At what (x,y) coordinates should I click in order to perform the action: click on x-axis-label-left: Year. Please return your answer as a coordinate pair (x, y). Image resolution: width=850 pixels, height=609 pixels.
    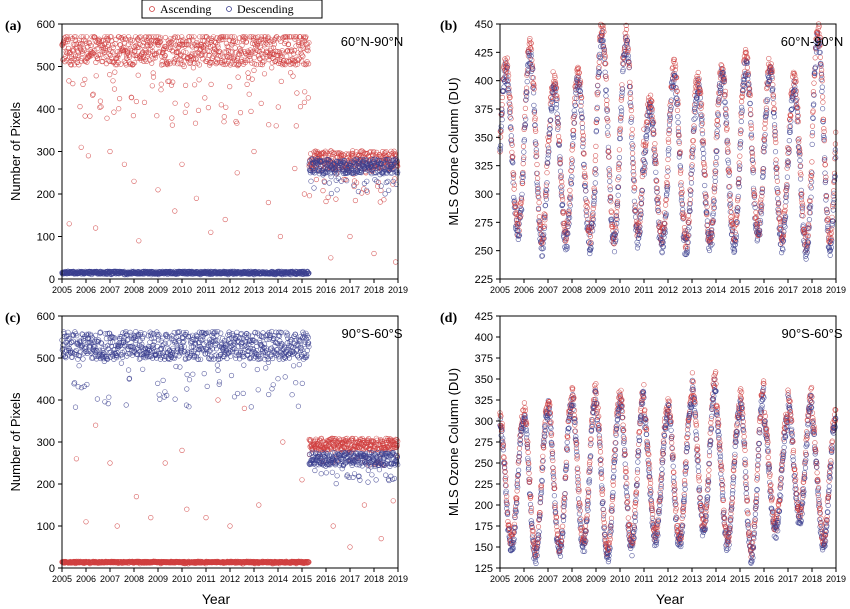
    Looking at the image, I should click on (216, 599).